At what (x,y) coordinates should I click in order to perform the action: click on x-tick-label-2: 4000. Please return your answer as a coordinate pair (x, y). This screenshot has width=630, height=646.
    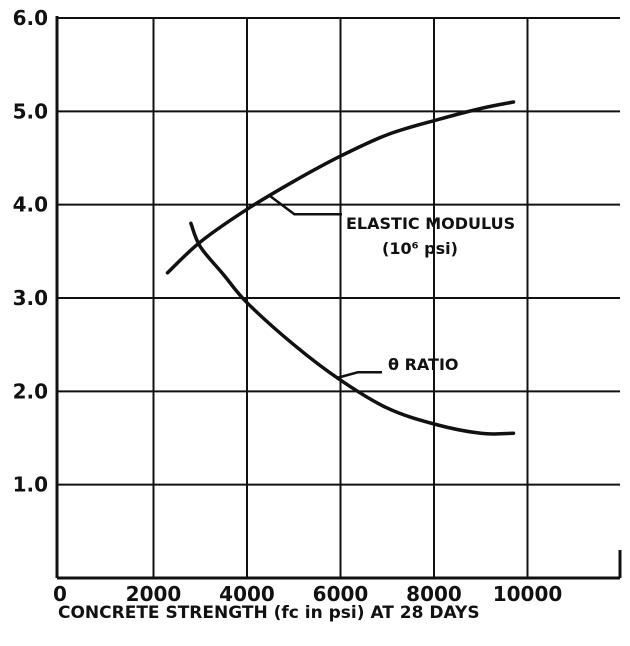
    Looking at the image, I should click on (247, 594).